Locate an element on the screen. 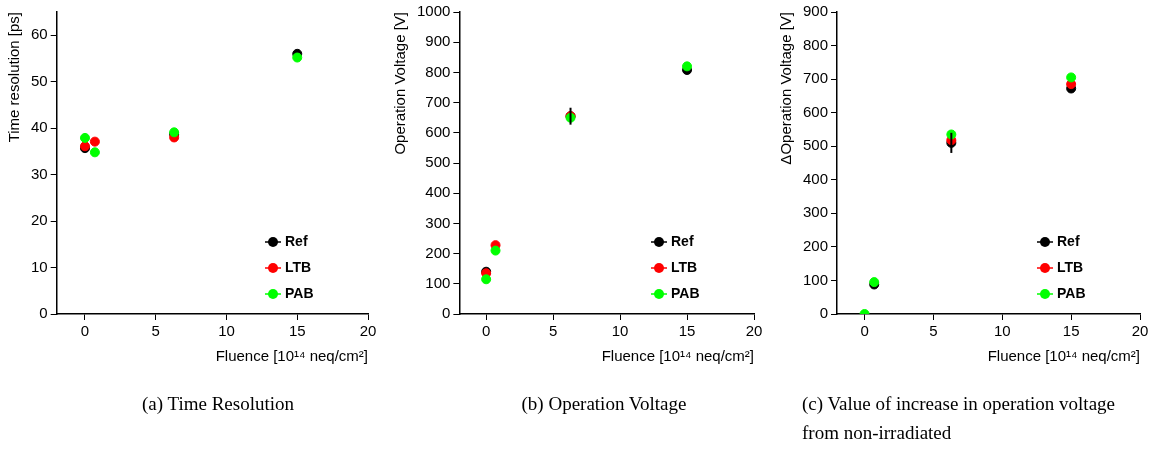 This screenshot has height=459, width=1160. text: (a) Time Resolution is located at coordinates (218, 404).